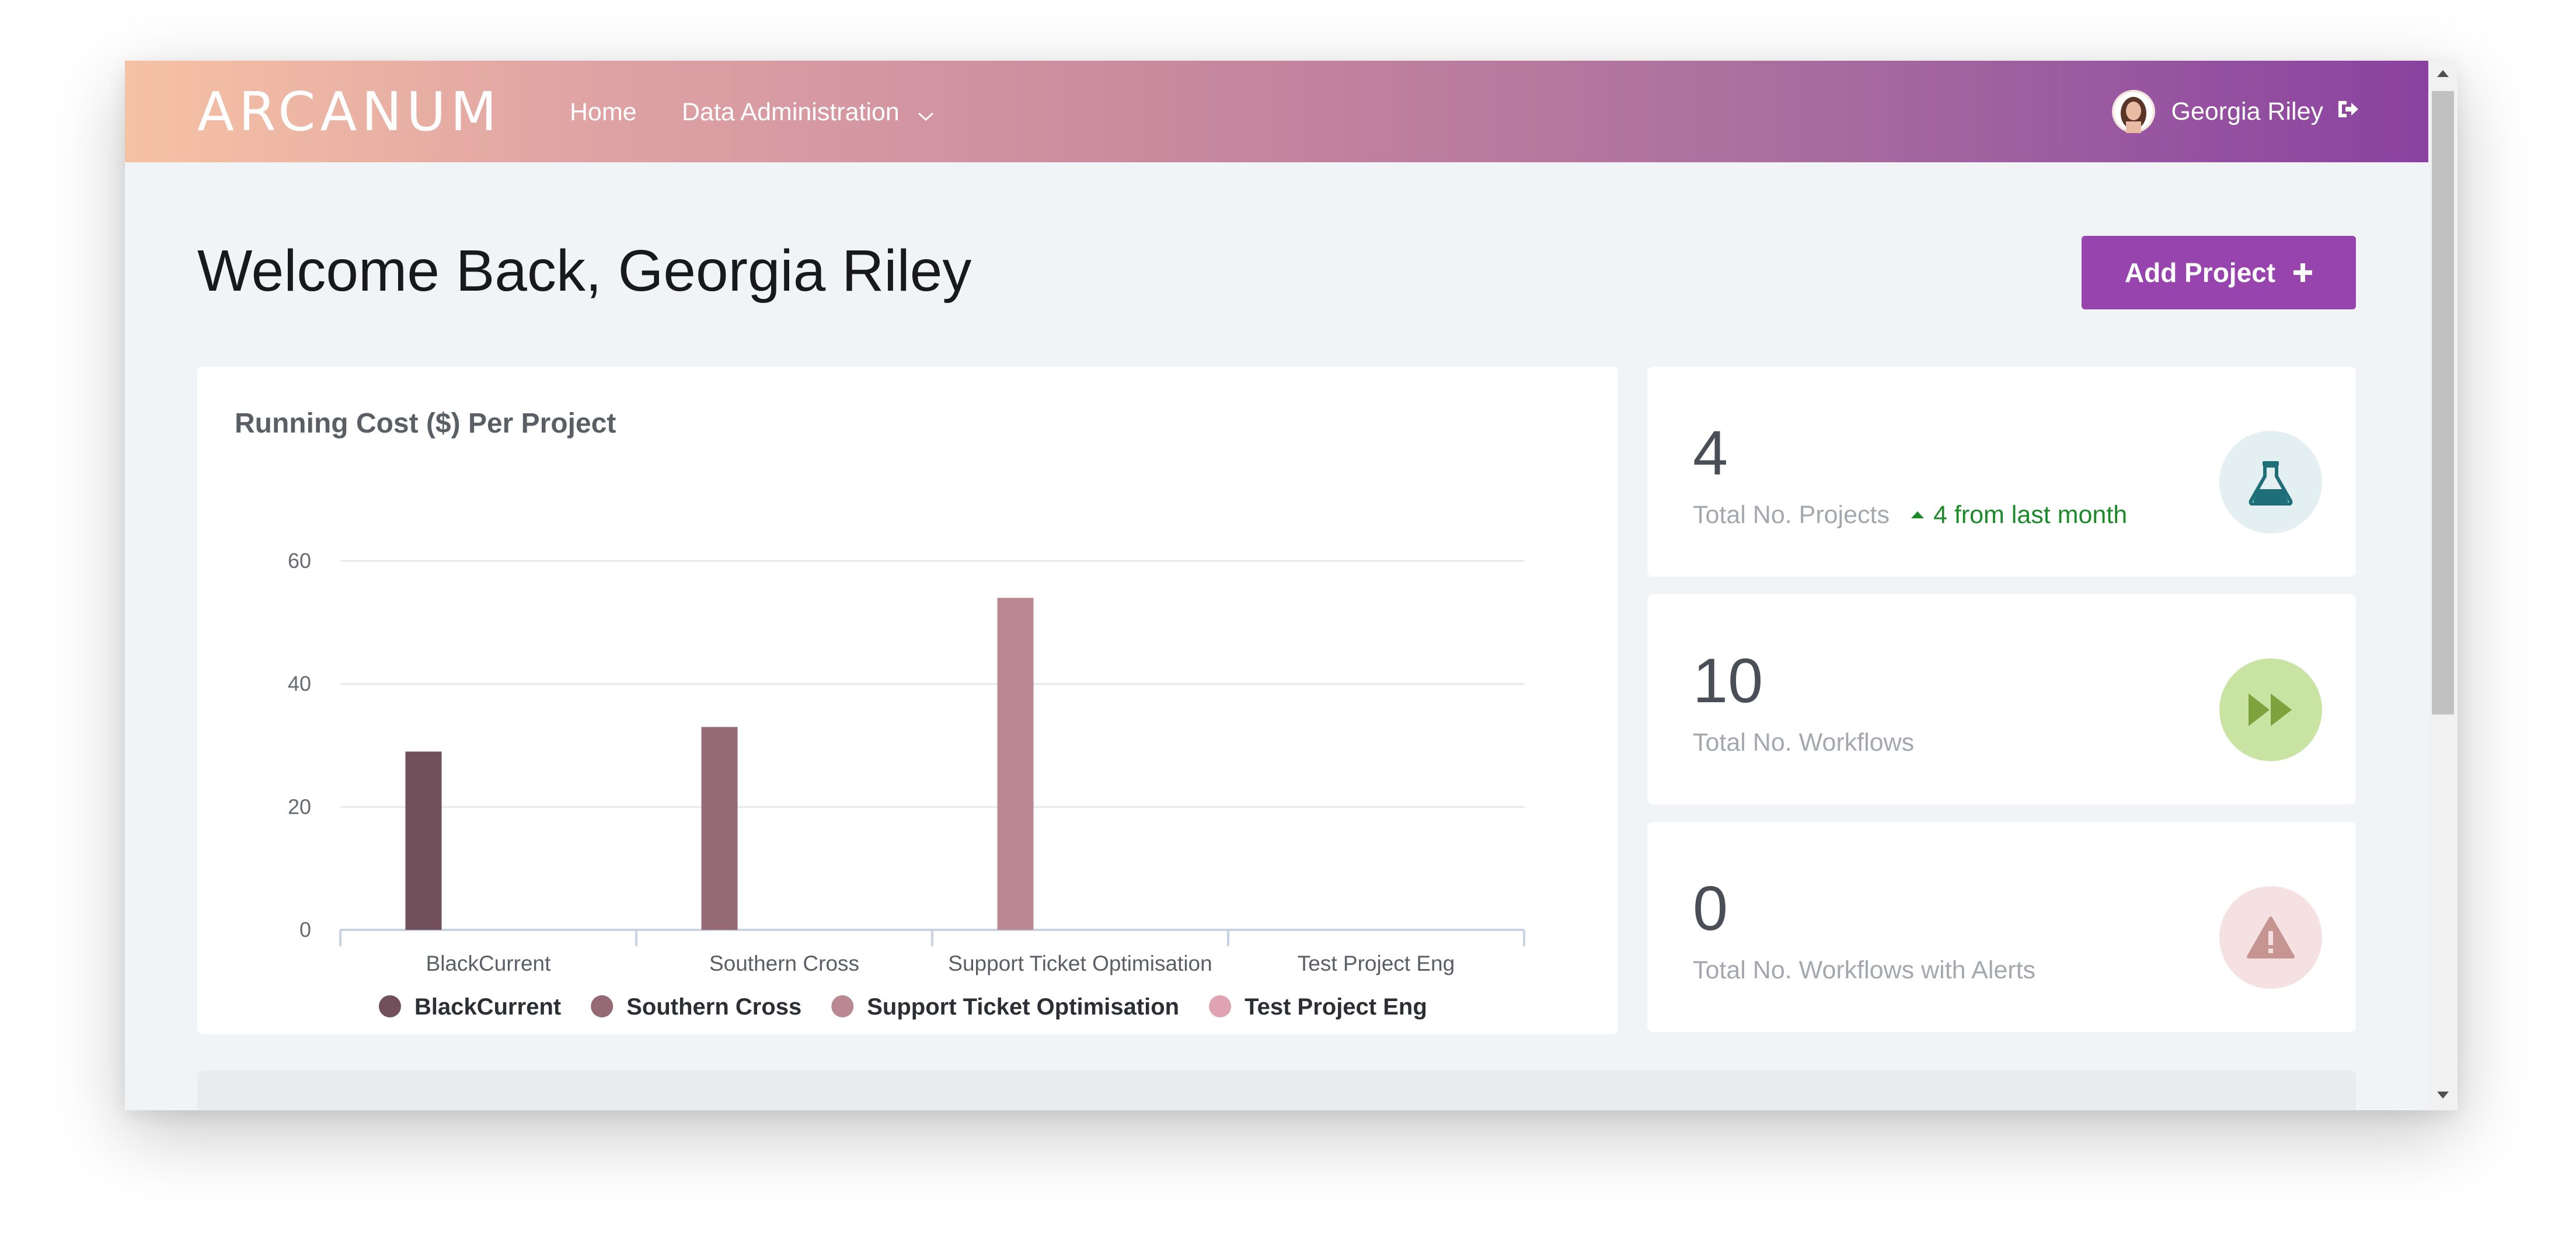 The width and height of the screenshot is (2576, 1241). Describe the element at coordinates (1377, 963) in the screenshot. I see `x-tick-label: Test Project Eng` at that location.